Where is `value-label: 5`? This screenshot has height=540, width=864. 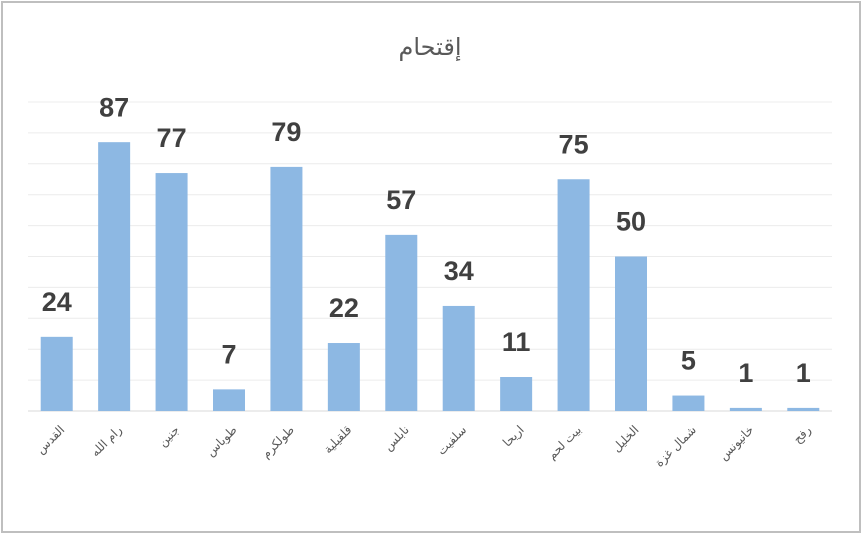 value-label: 5 is located at coordinates (688, 361).